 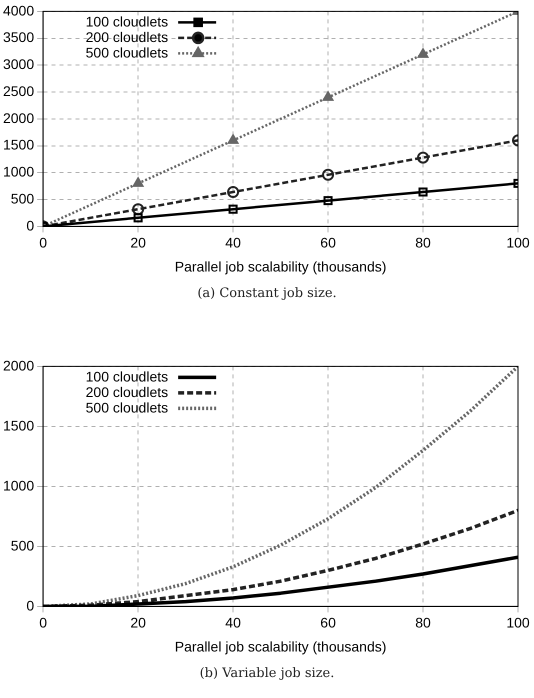 What do you see at coordinates (18, 37) in the screenshot?
I see `y-tick-label: 3500` at bounding box center [18, 37].